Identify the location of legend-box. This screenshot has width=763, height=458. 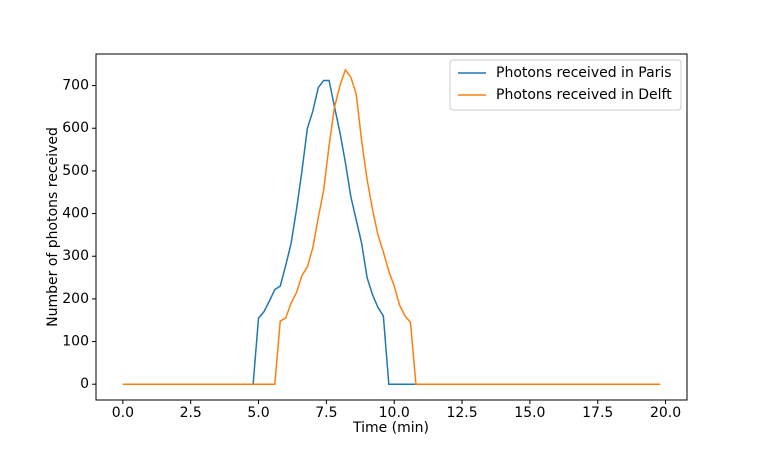
(565, 85).